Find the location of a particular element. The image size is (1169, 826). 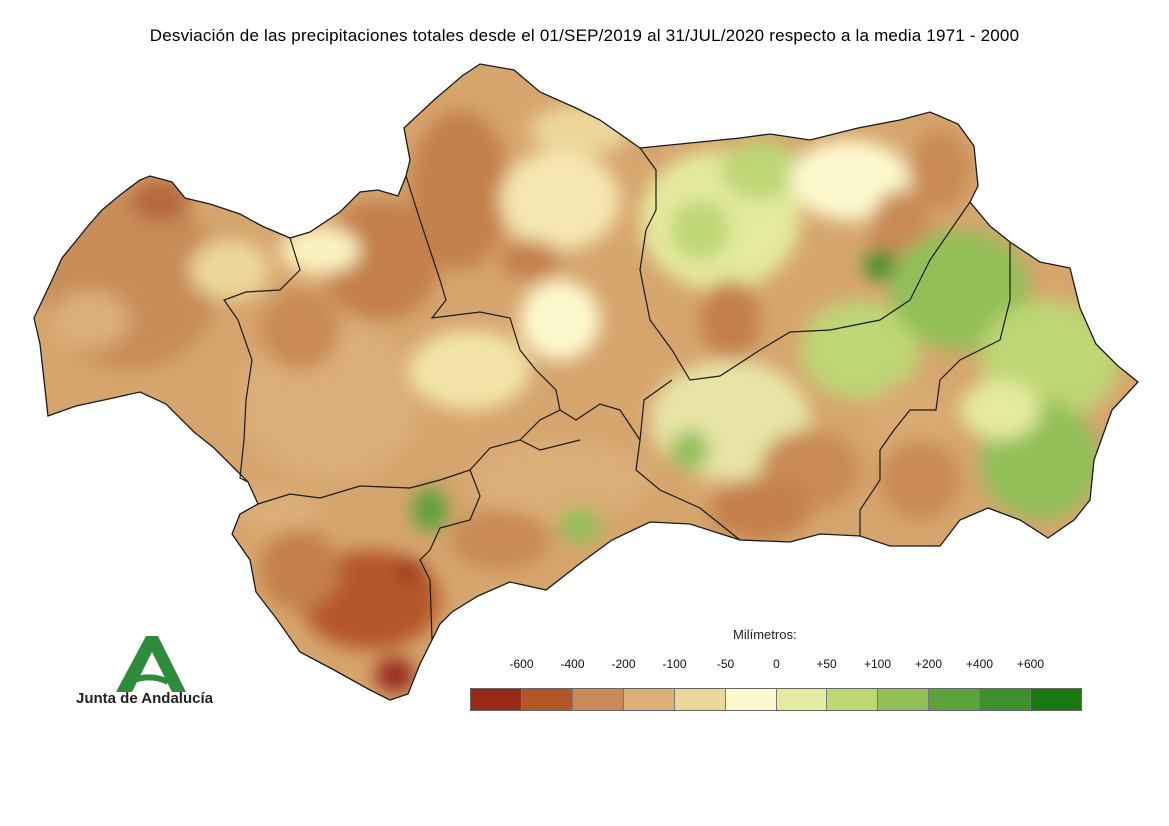

legend-label: -600 is located at coordinates (521, 664).